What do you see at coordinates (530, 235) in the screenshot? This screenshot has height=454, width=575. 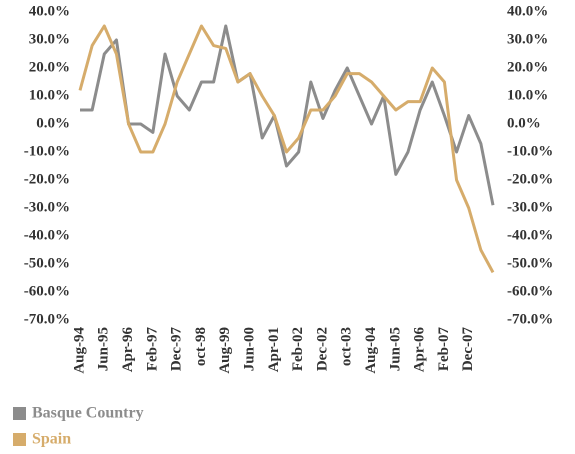 I see `y2-tick-label: -40.0%` at bounding box center [530, 235].